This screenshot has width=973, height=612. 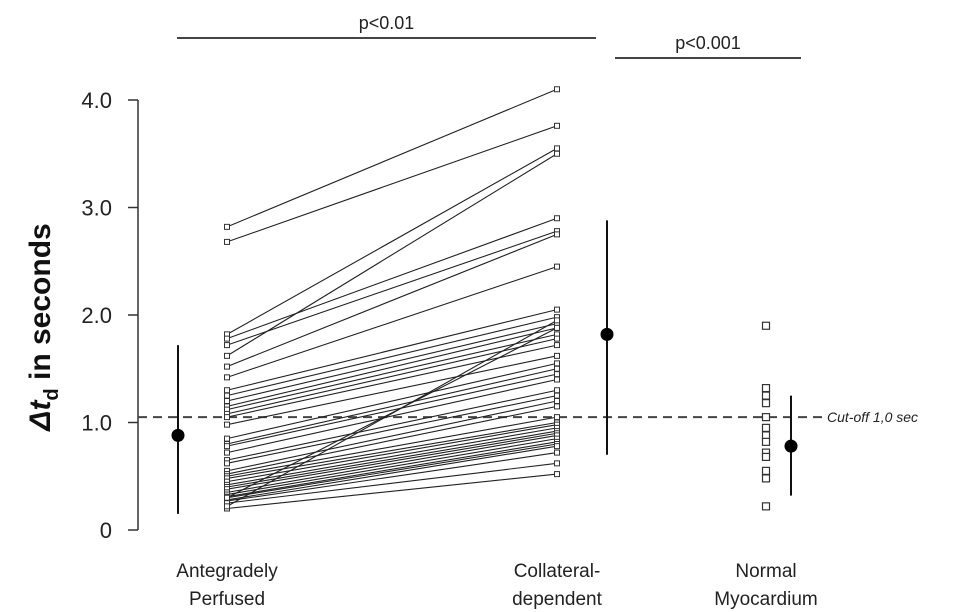 I want to click on y-axis-title-delta: Δt, so click(x=40, y=415).